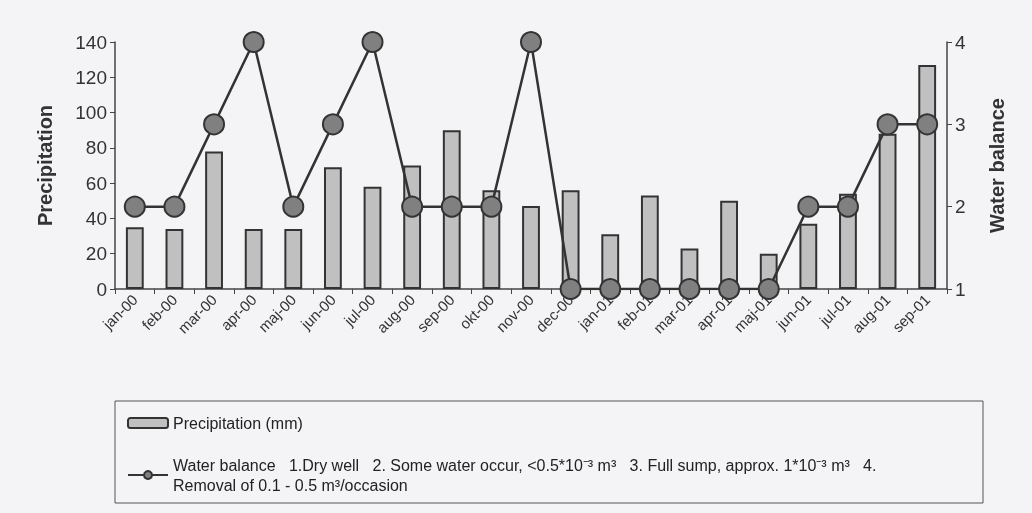 The height and width of the screenshot is (513, 1032). What do you see at coordinates (96, 254) in the screenshot?
I see `y-tick-label: 20` at bounding box center [96, 254].